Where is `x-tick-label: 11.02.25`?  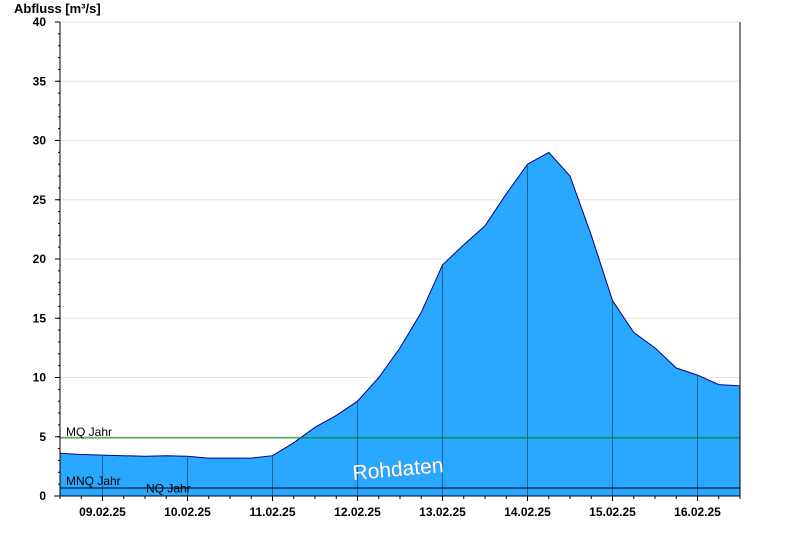
x-tick-label: 11.02.25 is located at coordinates (272, 512).